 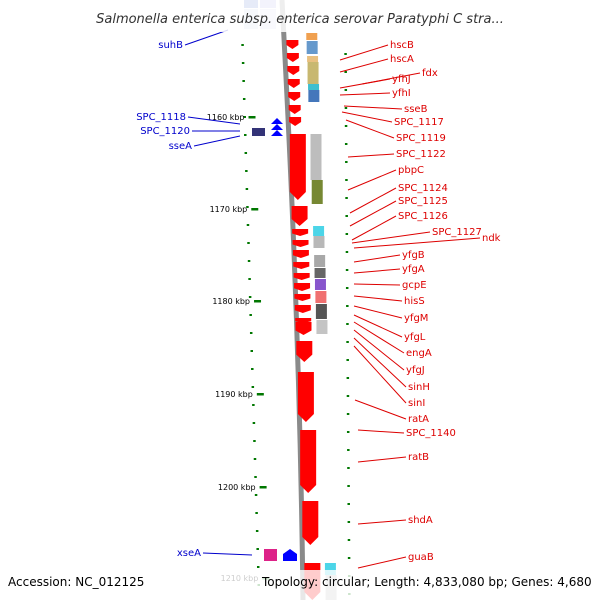 What do you see at coordinates (189, 553) in the screenshot?
I see `gene-label-xseA: xseA` at bounding box center [189, 553].